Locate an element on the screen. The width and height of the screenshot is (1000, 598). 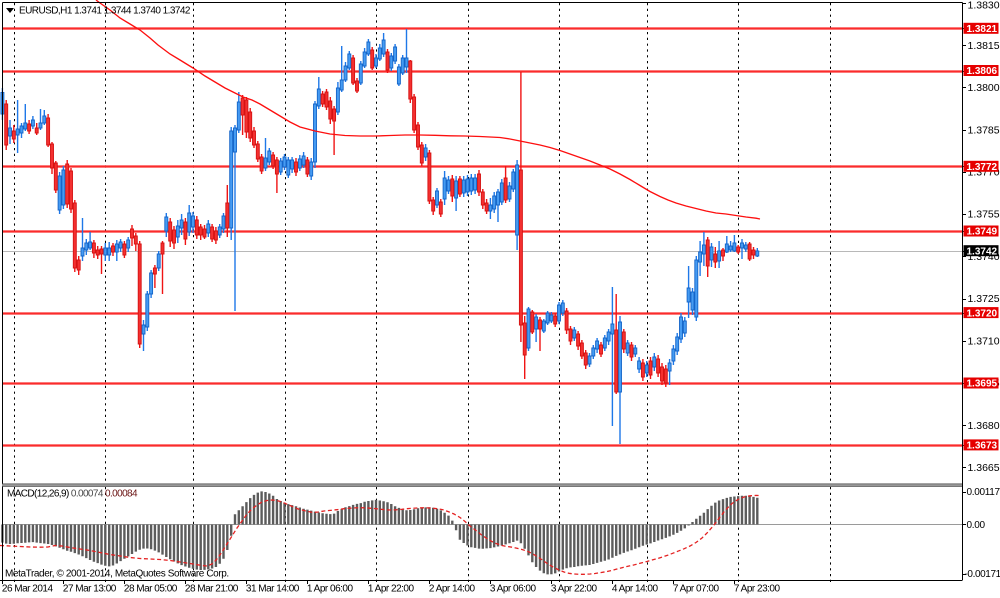
svg-text: 3 Apr 06:00 is located at coordinates (513, 589).